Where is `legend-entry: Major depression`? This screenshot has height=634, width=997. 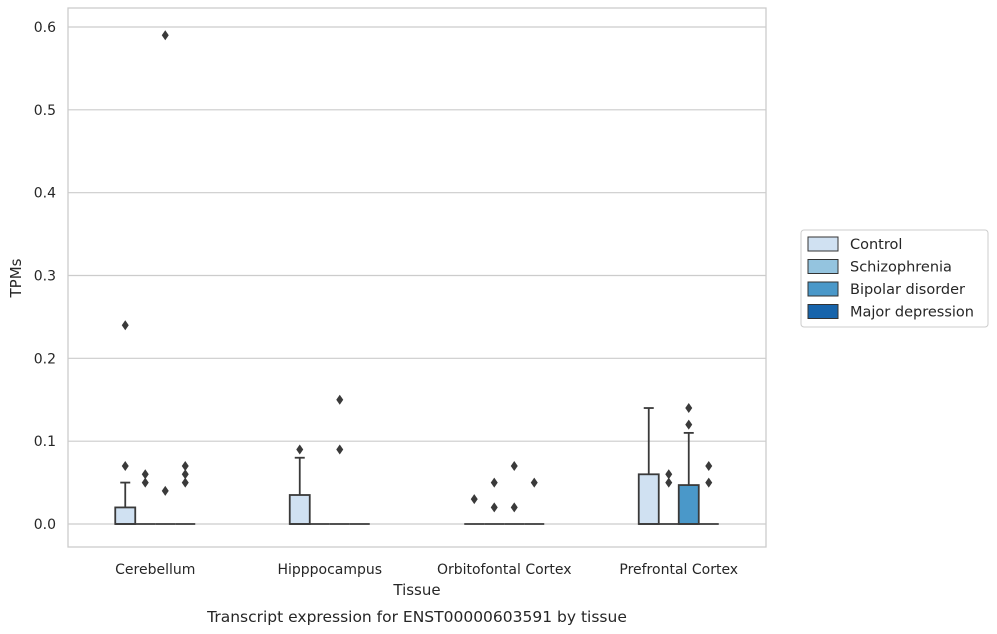 legend-entry: Major depression is located at coordinates (912, 313).